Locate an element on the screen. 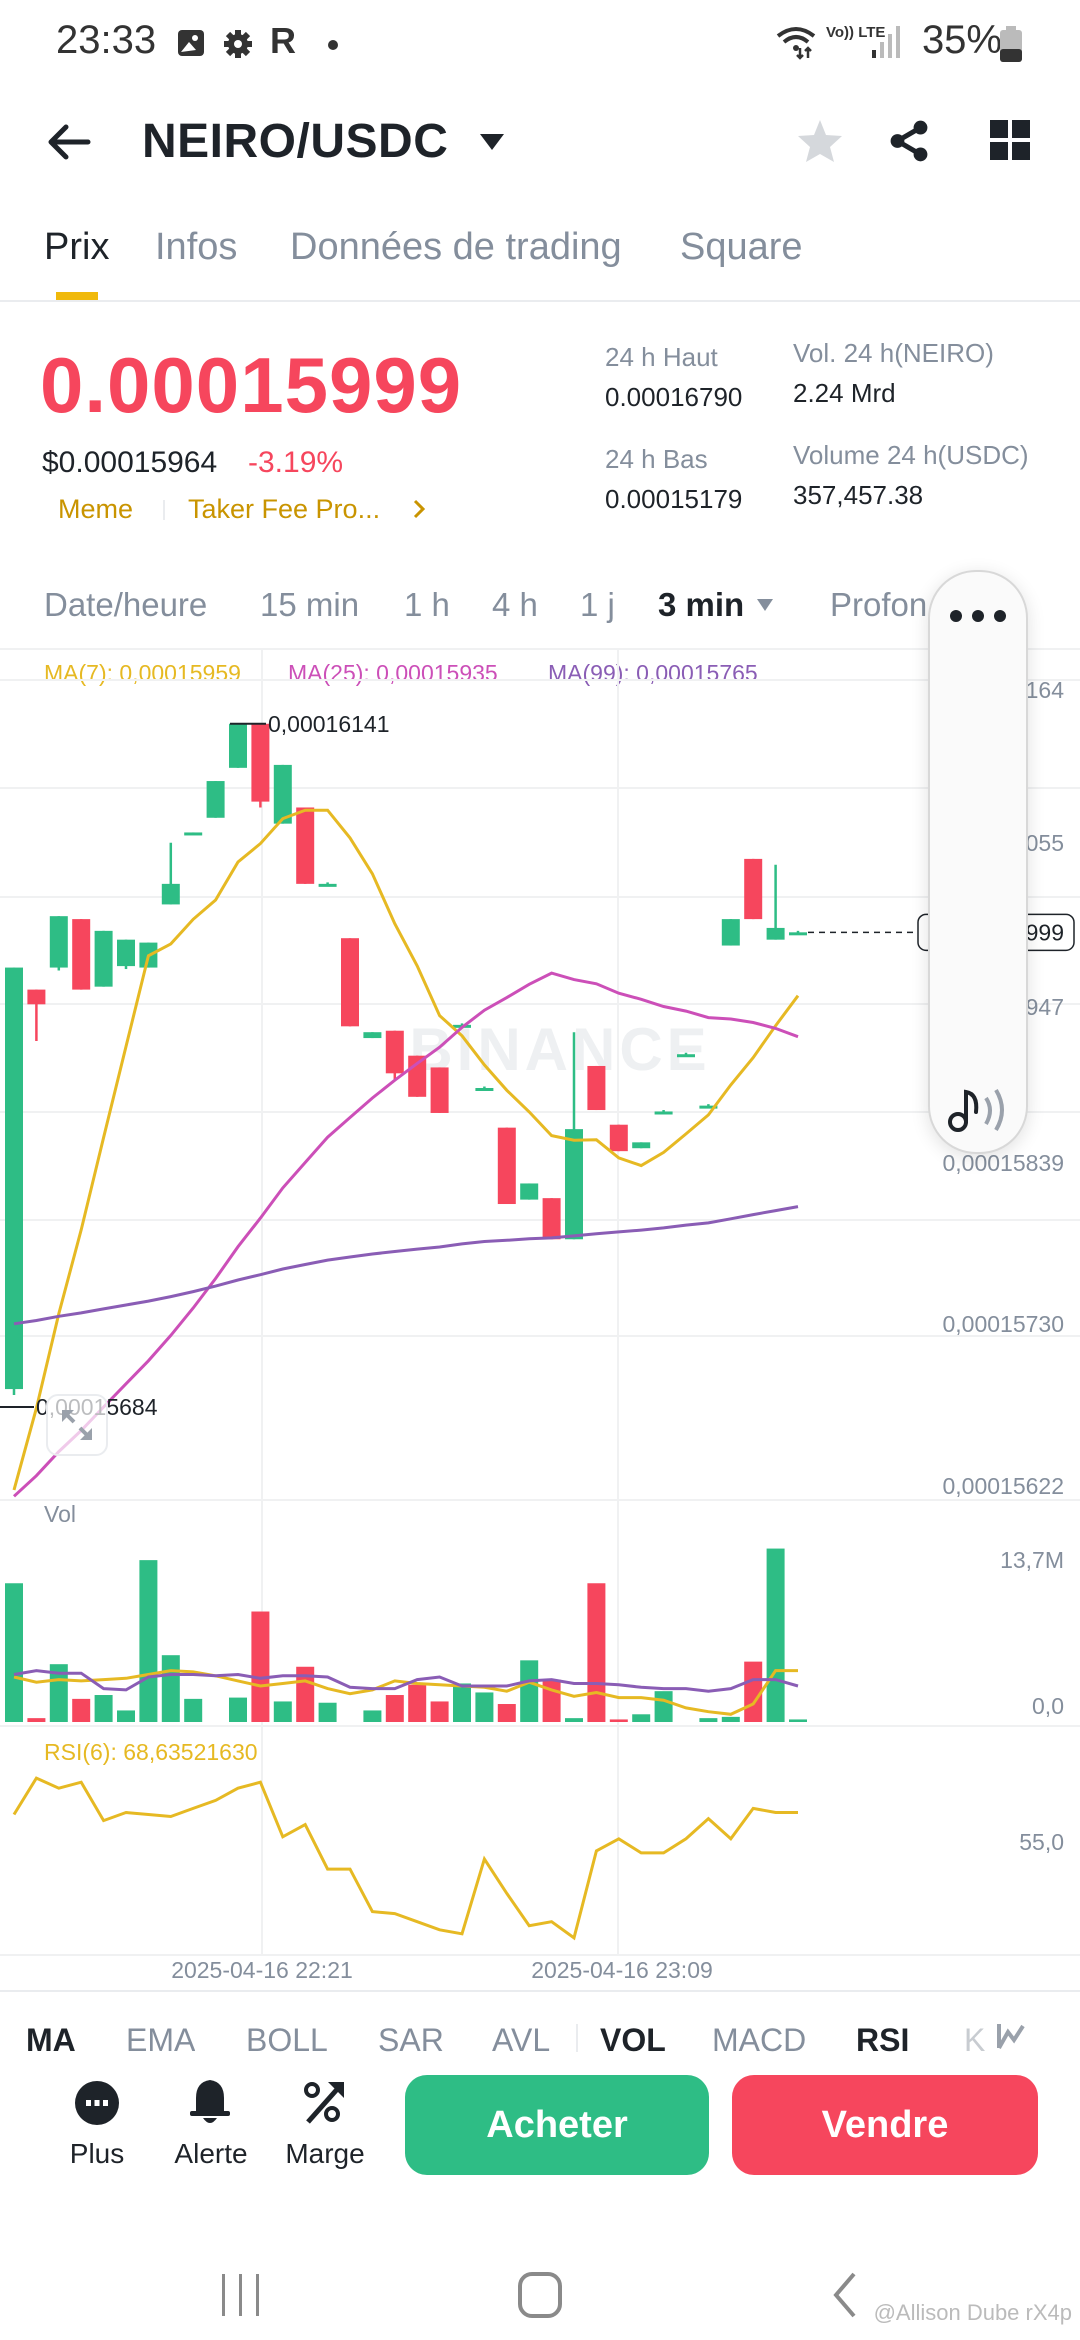 The image size is (1080, 2340). volte-icon: Vo)) LTE is located at coordinates (856, 32).